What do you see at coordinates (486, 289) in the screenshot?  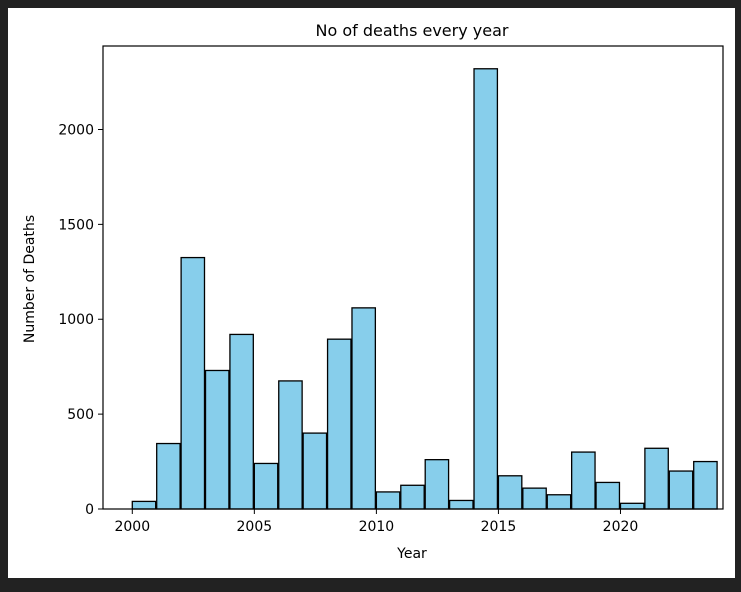 I see `histogram-bar-2014` at bounding box center [486, 289].